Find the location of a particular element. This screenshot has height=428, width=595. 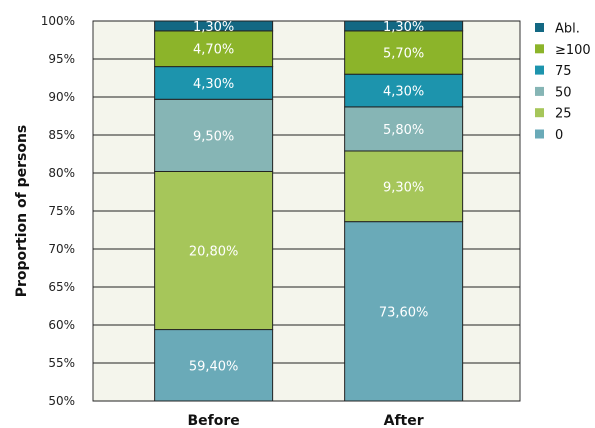

y-tick-label: 100% is located at coordinates (58, 21).